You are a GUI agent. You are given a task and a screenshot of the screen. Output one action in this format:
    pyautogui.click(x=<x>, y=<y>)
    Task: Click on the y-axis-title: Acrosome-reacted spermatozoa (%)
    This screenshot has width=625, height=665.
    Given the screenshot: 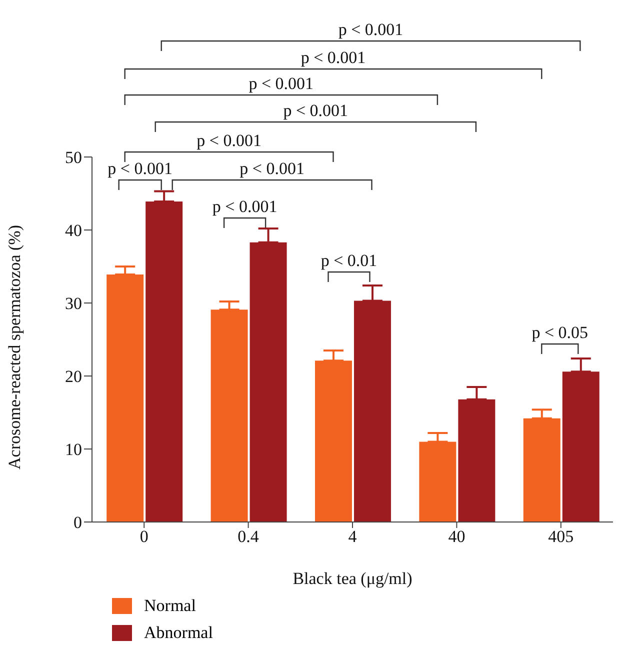 What is the action you would take?
    pyautogui.click(x=14, y=347)
    